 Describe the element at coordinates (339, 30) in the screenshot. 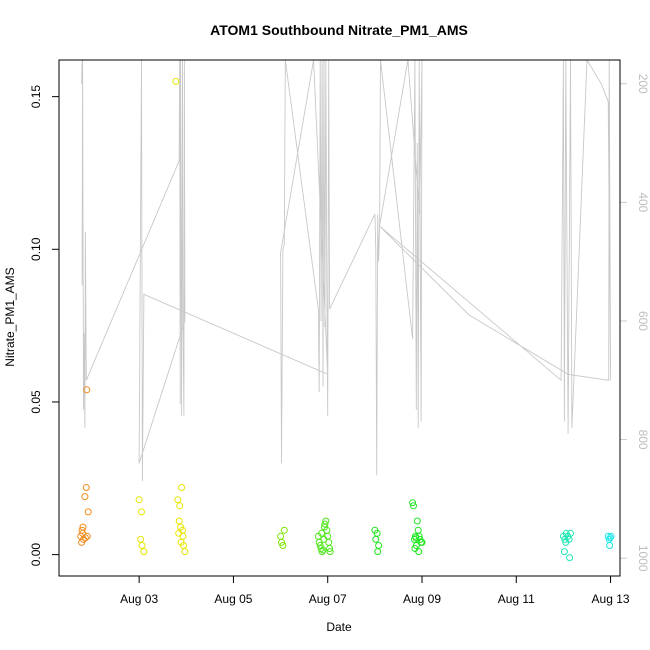

I see `chart-title: ATOM1 Southbound Nitrate_PM1_AMS` at that location.